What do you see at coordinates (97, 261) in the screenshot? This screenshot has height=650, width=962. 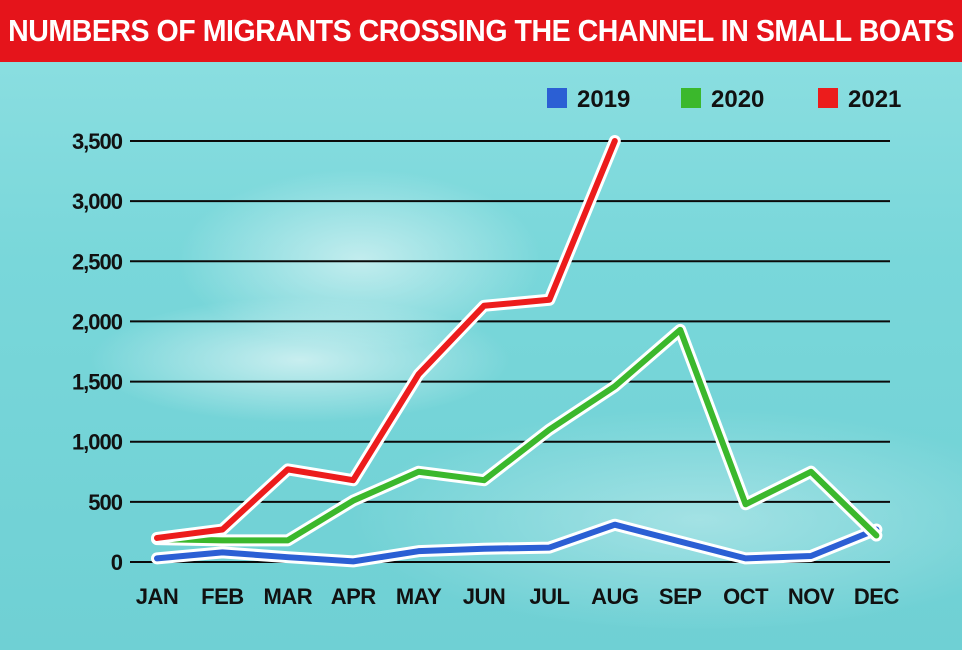 I see `y-tick-label: 2,500` at bounding box center [97, 261].